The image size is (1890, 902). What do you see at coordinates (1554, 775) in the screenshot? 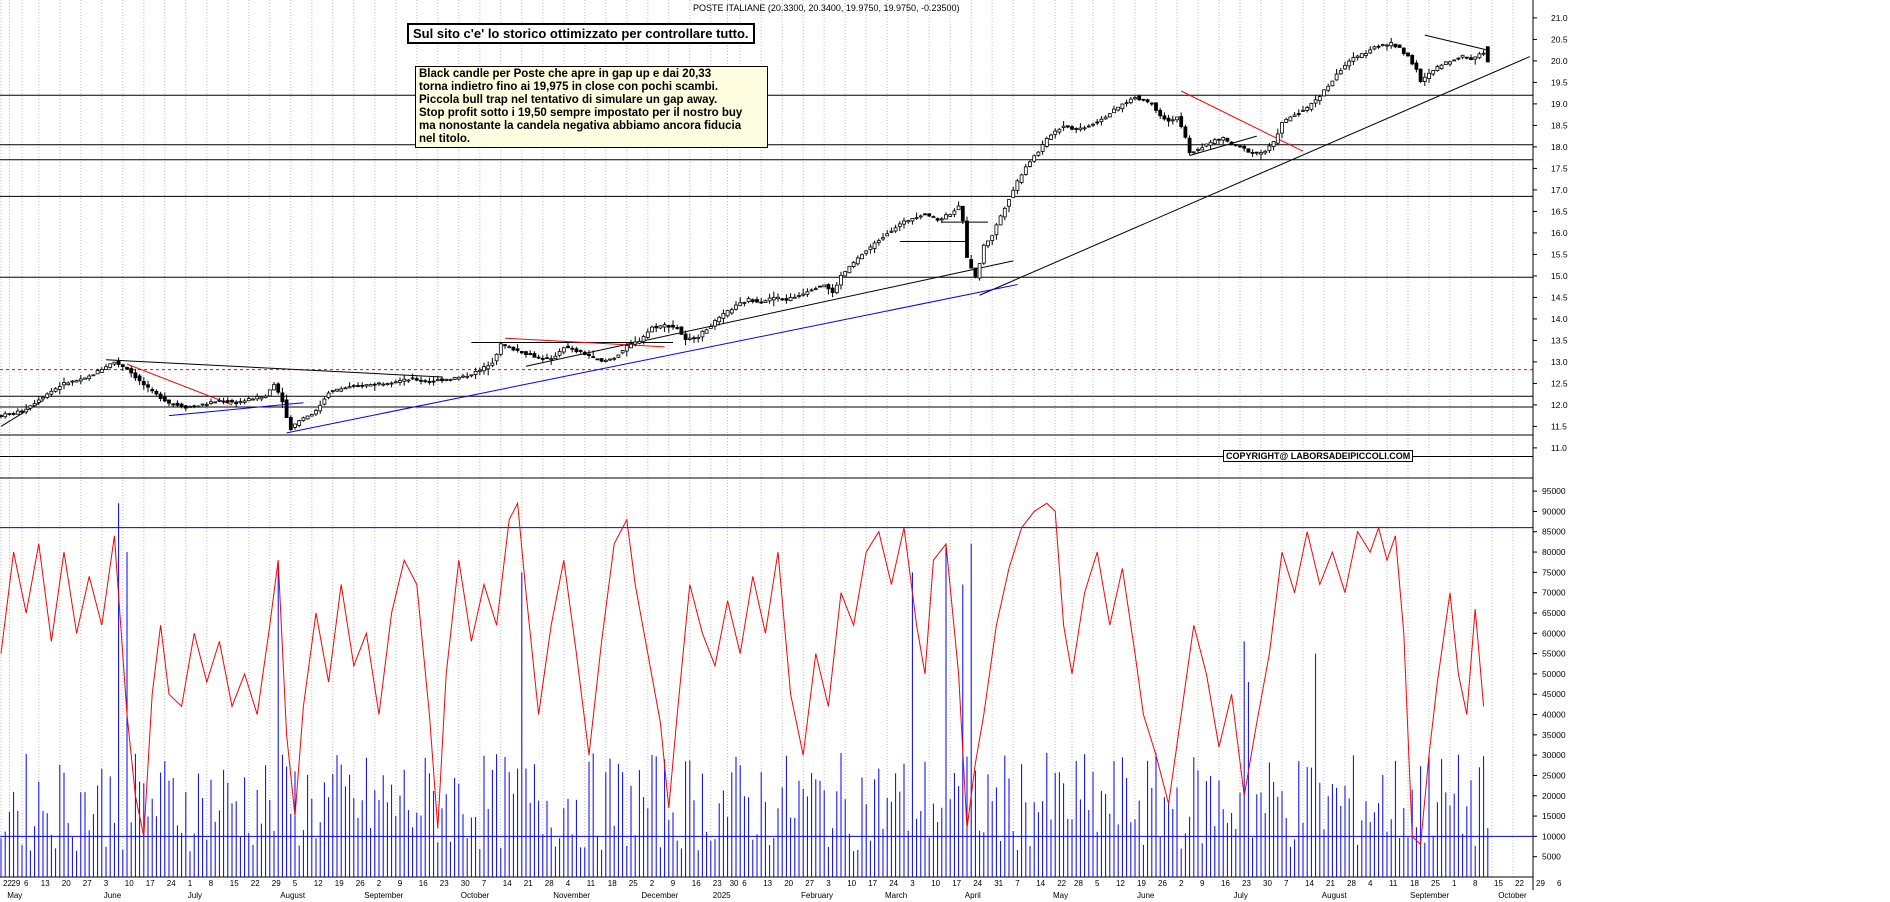
I see `volume-tick-label: 25000` at bounding box center [1554, 775].